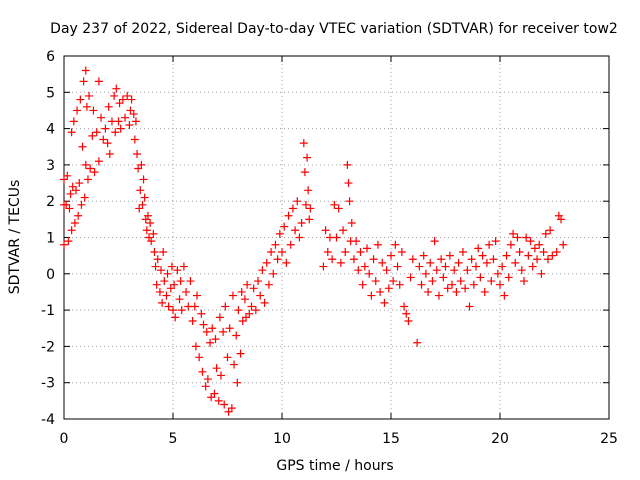 Image resolution: width=640 pixels, height=480 pixels. What do you see at coordinates (609, 439) in the screenshot?
I see `x-tick-label: 25` at bounding box center [609, 439].